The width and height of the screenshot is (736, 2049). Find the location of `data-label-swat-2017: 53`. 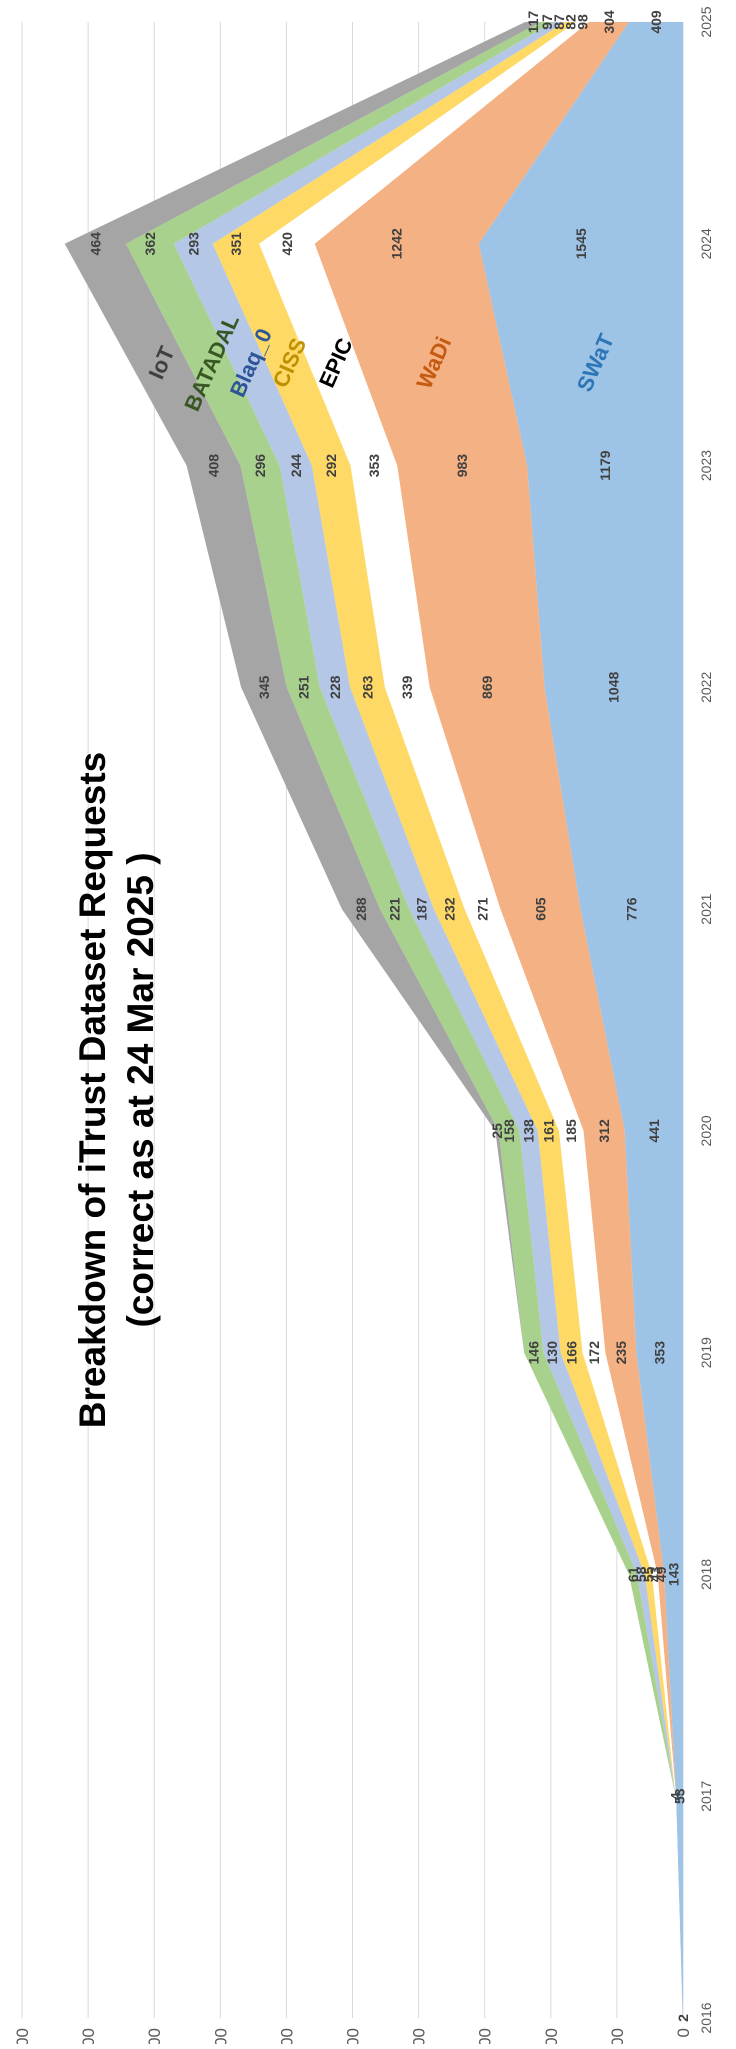

data-label-swat-2017: 53 is located at coordinates (680, 1796).